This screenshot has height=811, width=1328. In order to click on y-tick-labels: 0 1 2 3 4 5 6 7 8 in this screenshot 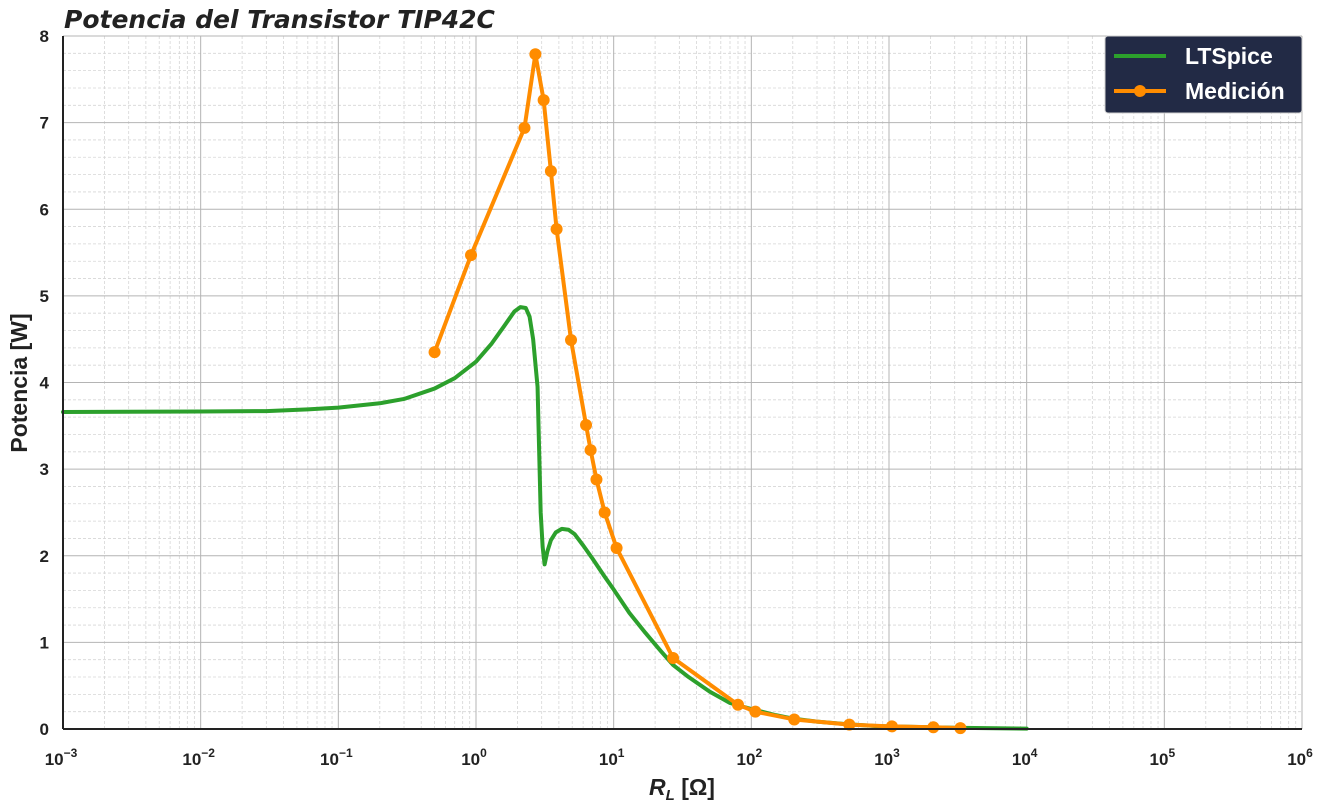, I will do `click(45, 383)`.